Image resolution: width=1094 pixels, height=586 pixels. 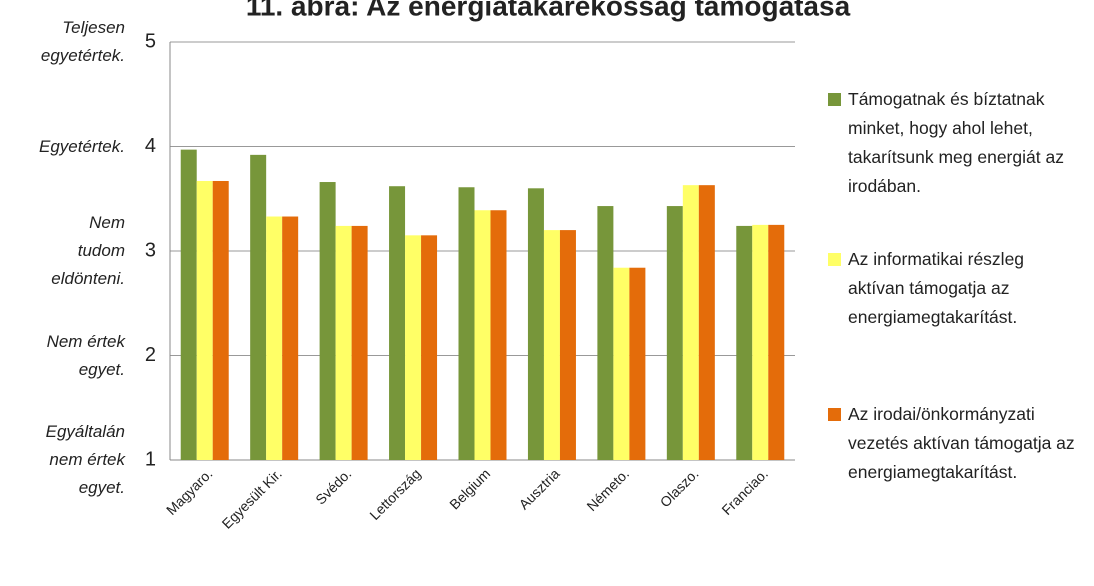 What do you see at coordinates (469, 488) in the screenshot?
I see `x-tick-label: Belgium` at bounding box center [469, 488].